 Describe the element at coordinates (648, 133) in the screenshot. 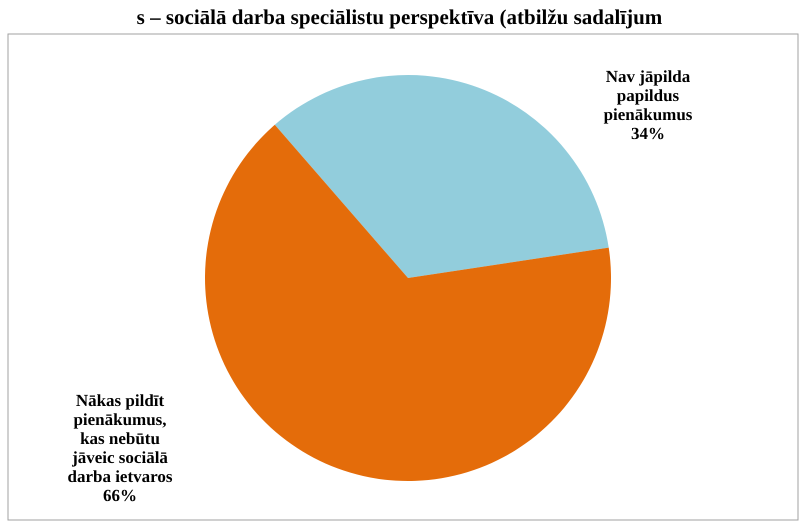

I see `data-label: 34%` at that location.